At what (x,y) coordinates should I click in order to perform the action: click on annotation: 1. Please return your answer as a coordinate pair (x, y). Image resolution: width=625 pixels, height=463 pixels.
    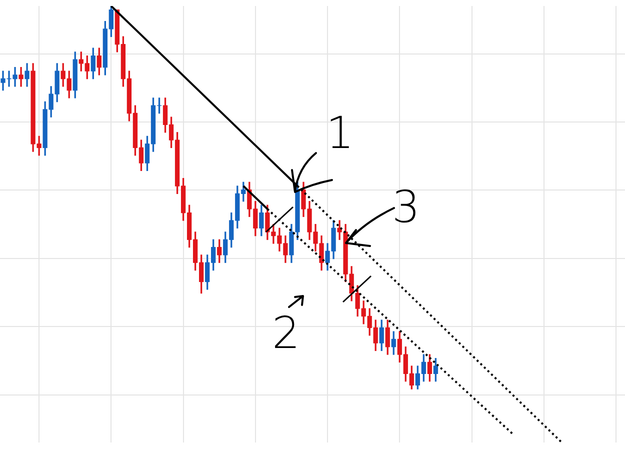
    Looking at the image, I should click on (340, 133).